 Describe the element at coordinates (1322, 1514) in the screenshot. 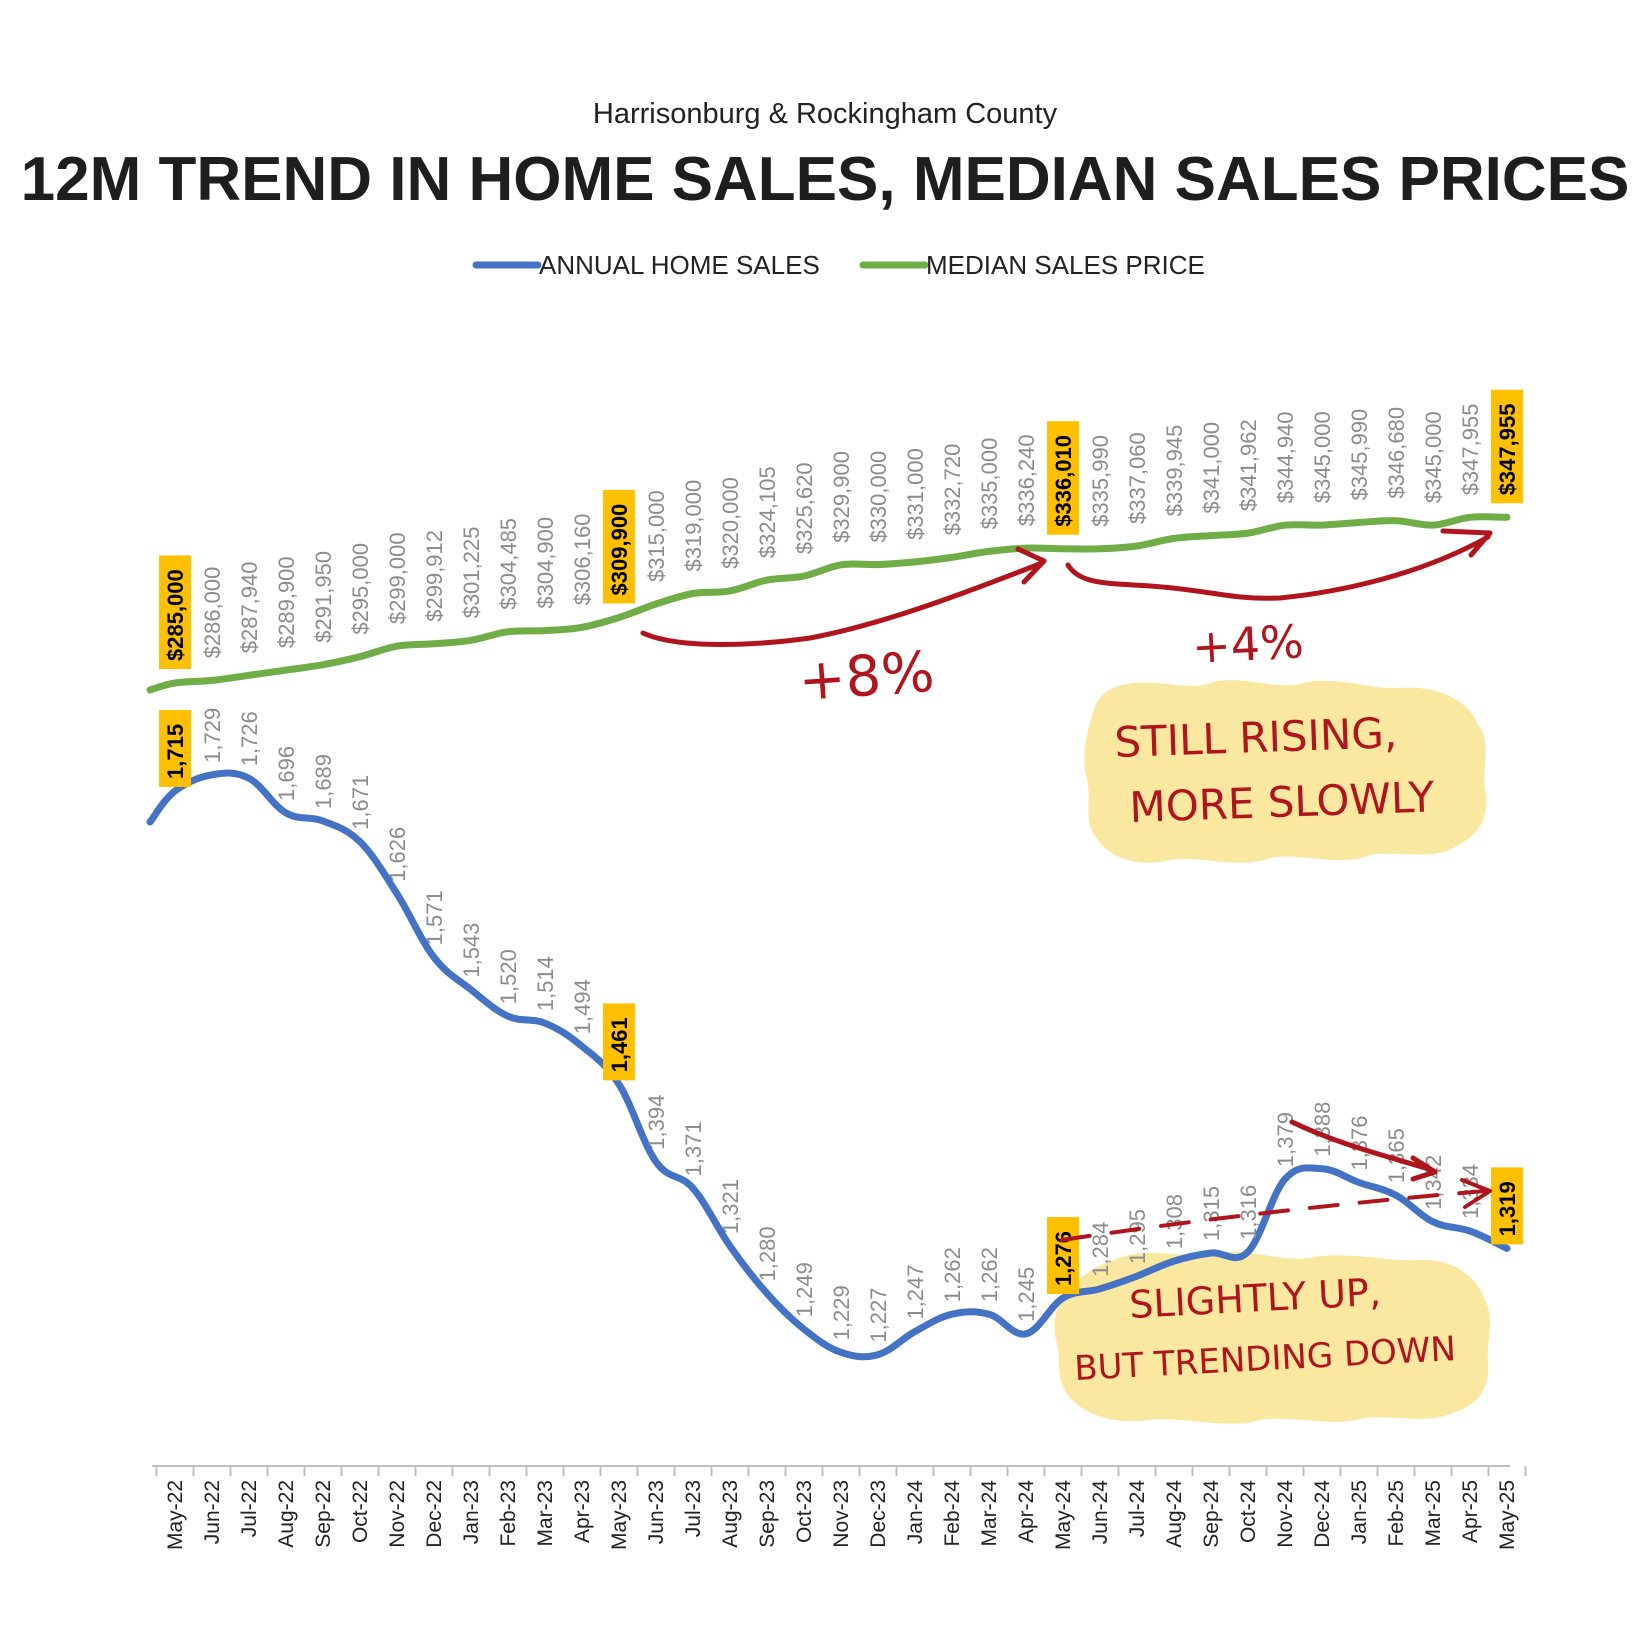

I see `x-tick-label: Dec-24` at that location.